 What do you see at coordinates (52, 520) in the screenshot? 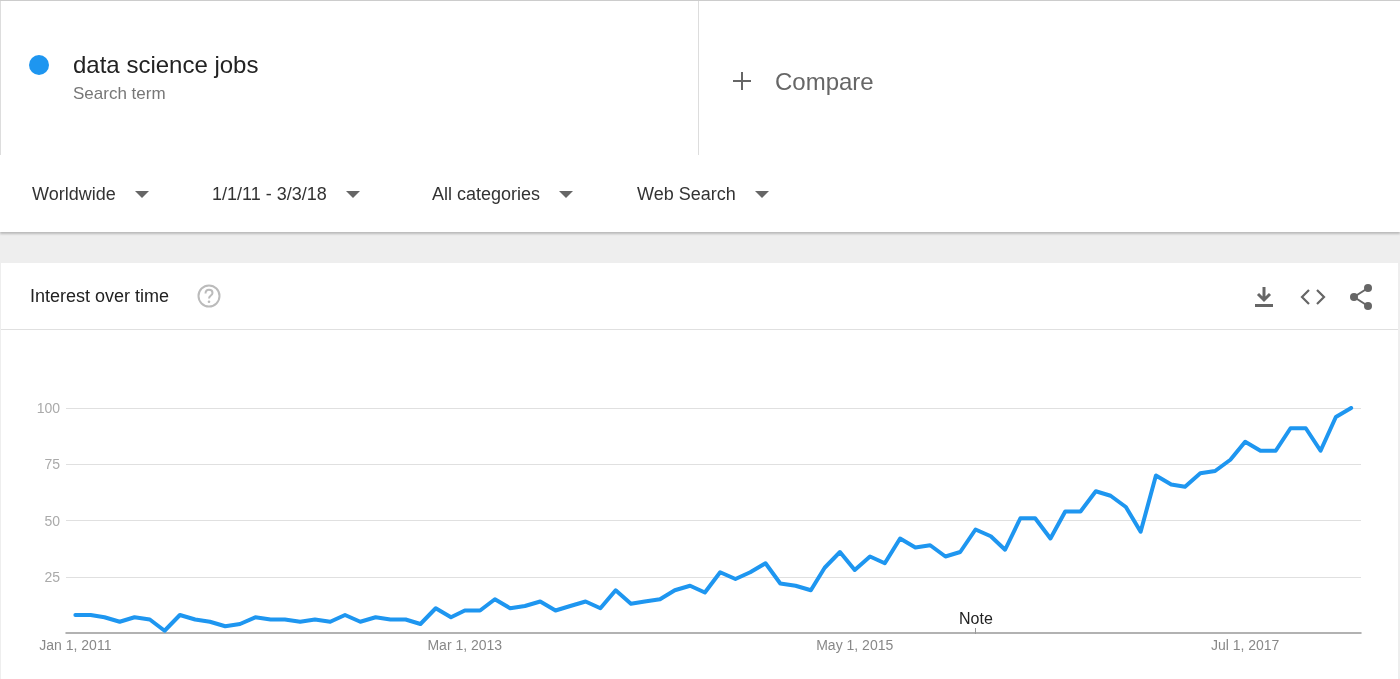
I see `y-tick-label: 50` at bounding box center [52, 520].